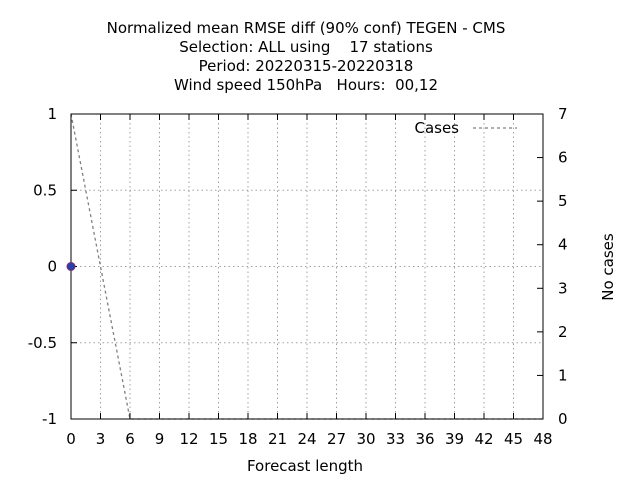  What do you see at coordinates (52, 267) in the screenshot?
I see `y-tick-label: 0` at bounding box center [52, 267].